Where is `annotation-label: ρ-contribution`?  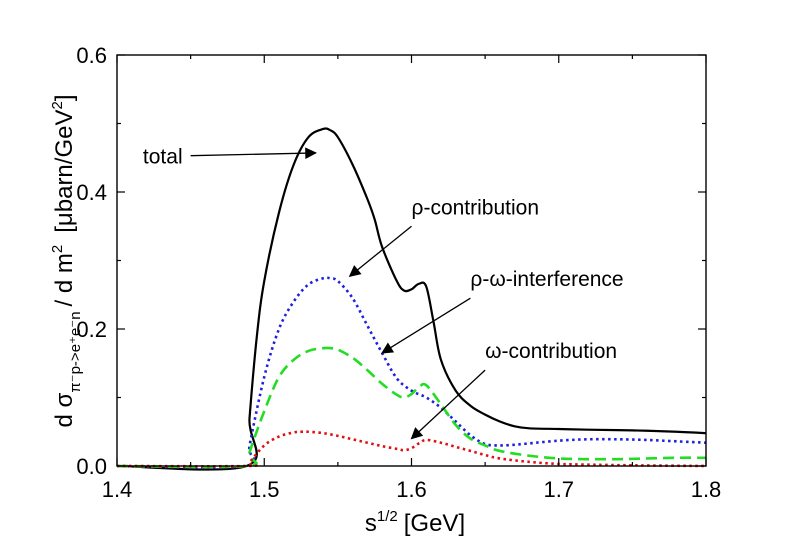
annotation-label: ρ-contribution is located at coordinates (476, 207).